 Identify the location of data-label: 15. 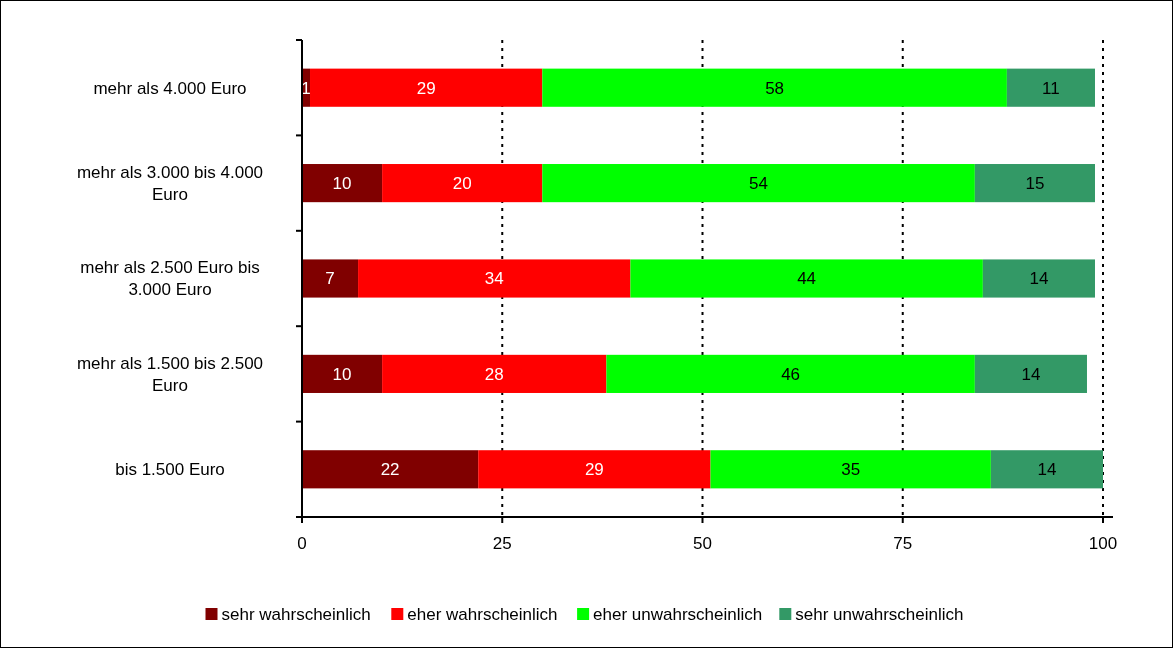
(1035, 184).